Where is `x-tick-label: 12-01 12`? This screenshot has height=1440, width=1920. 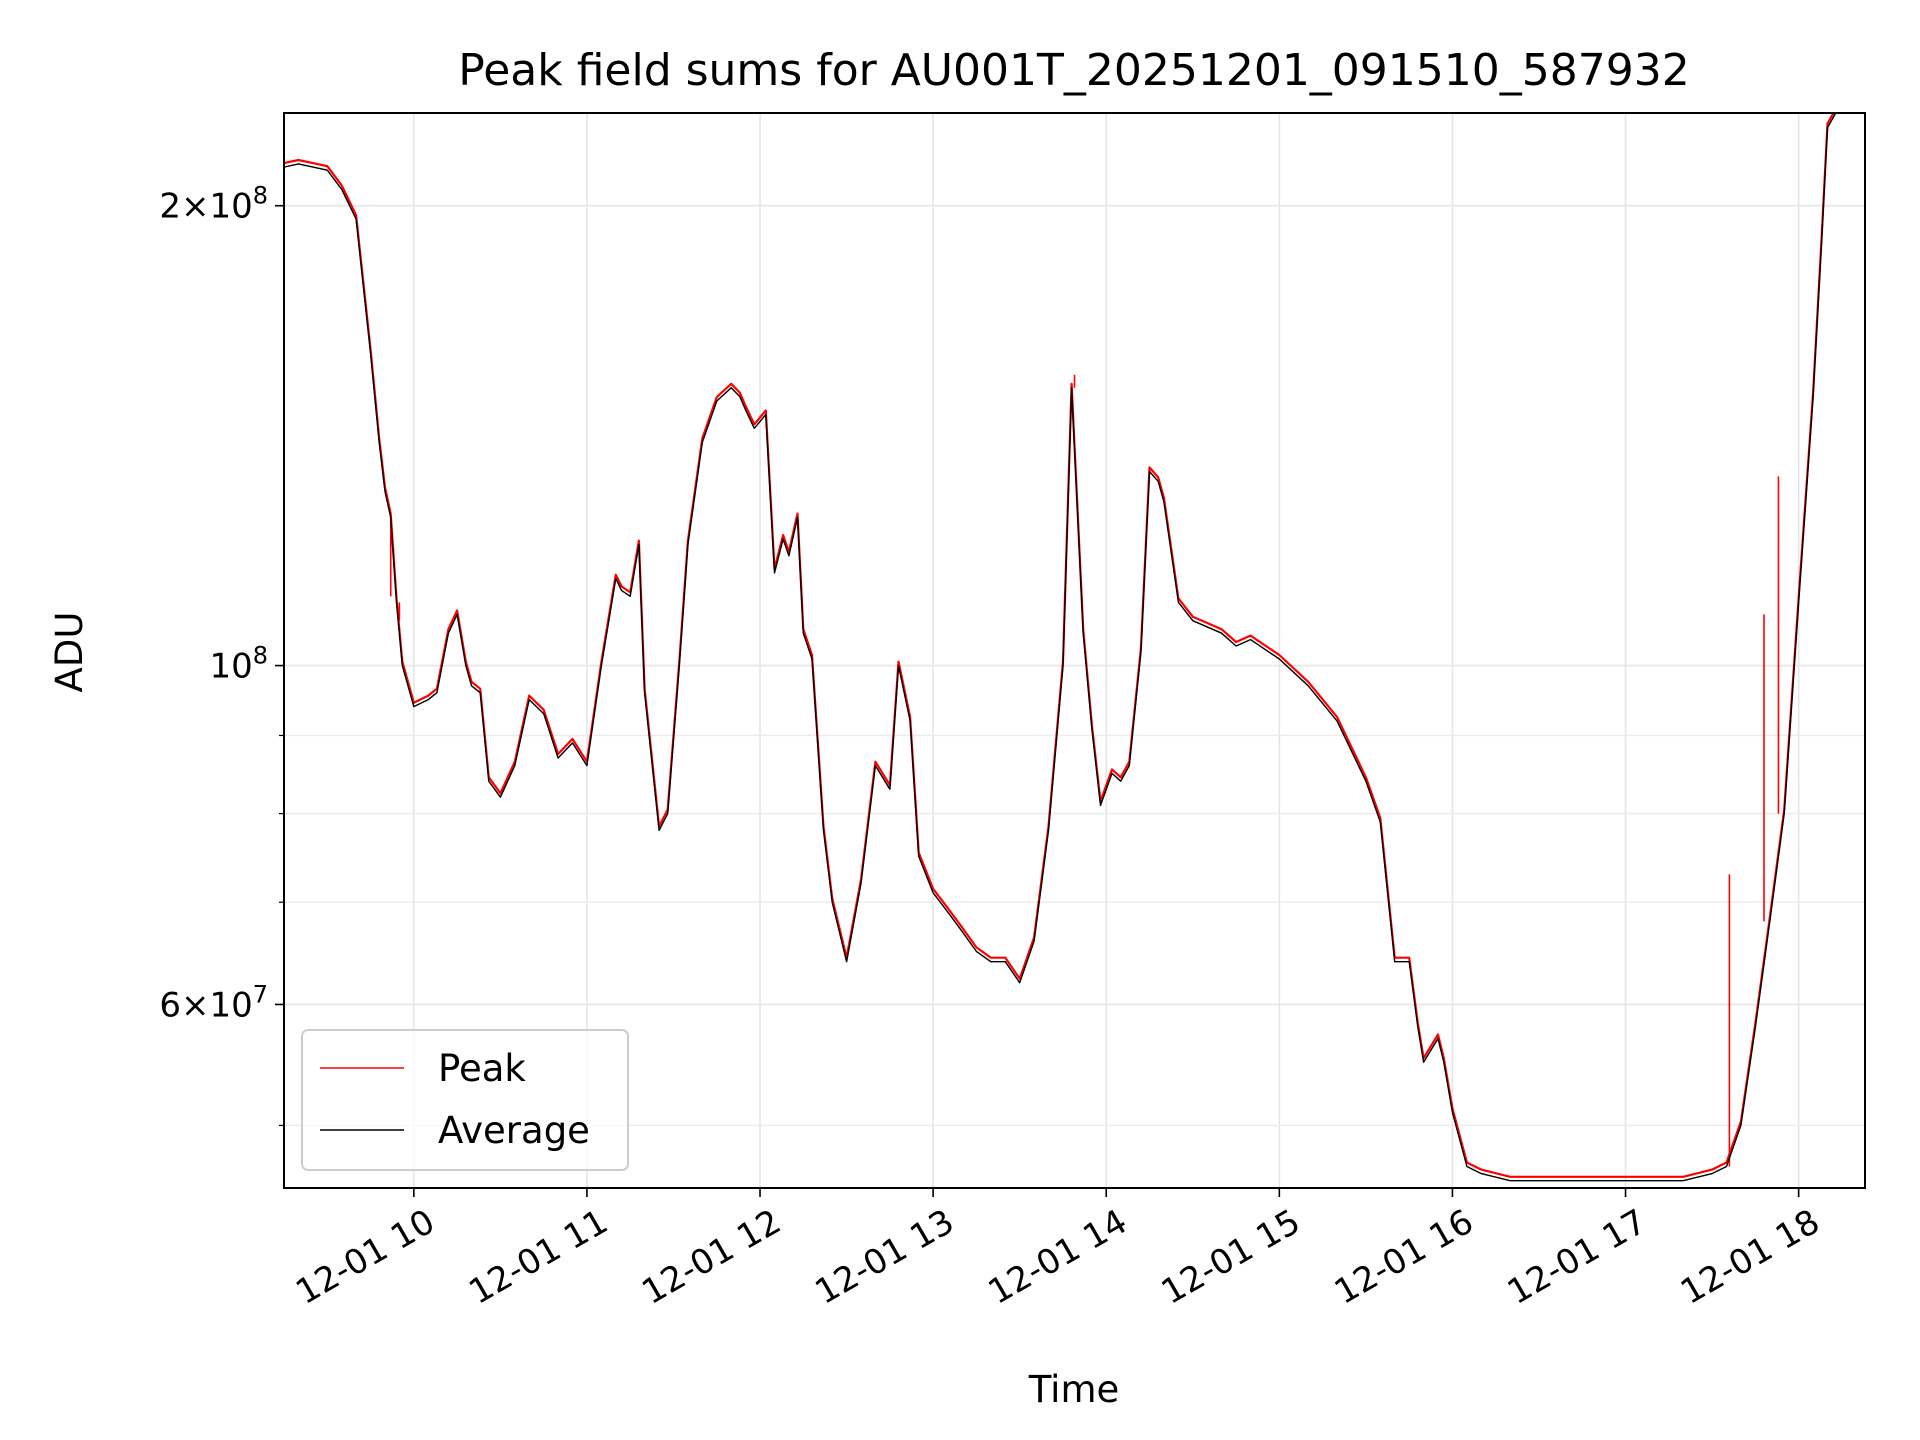 x-tick-label: 12-01 12 is located at coordinates (711, 1257).